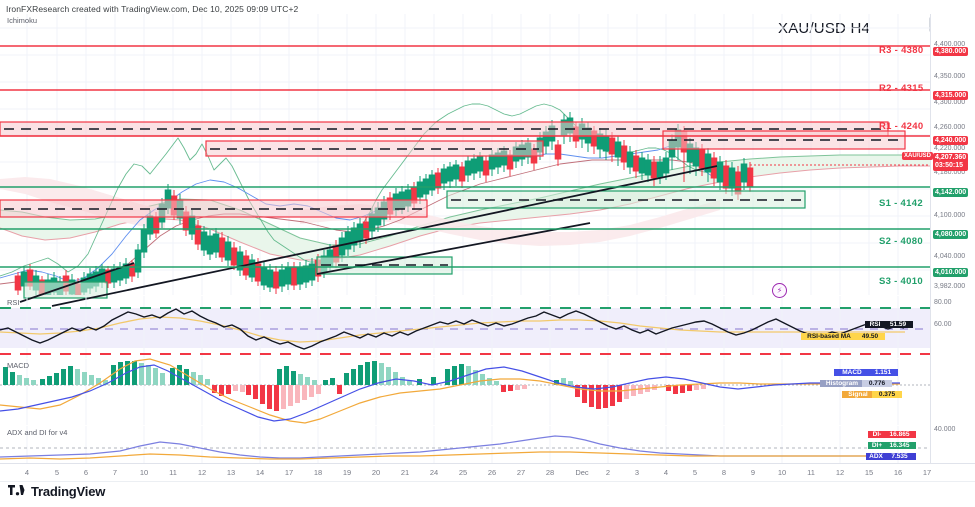 Image resolution: width=975 pixels, height=507 pixels. Describe the element at coordinates (68, 491) in the screenshot. I see `tradingview-brand-text: TradingView` at that location.